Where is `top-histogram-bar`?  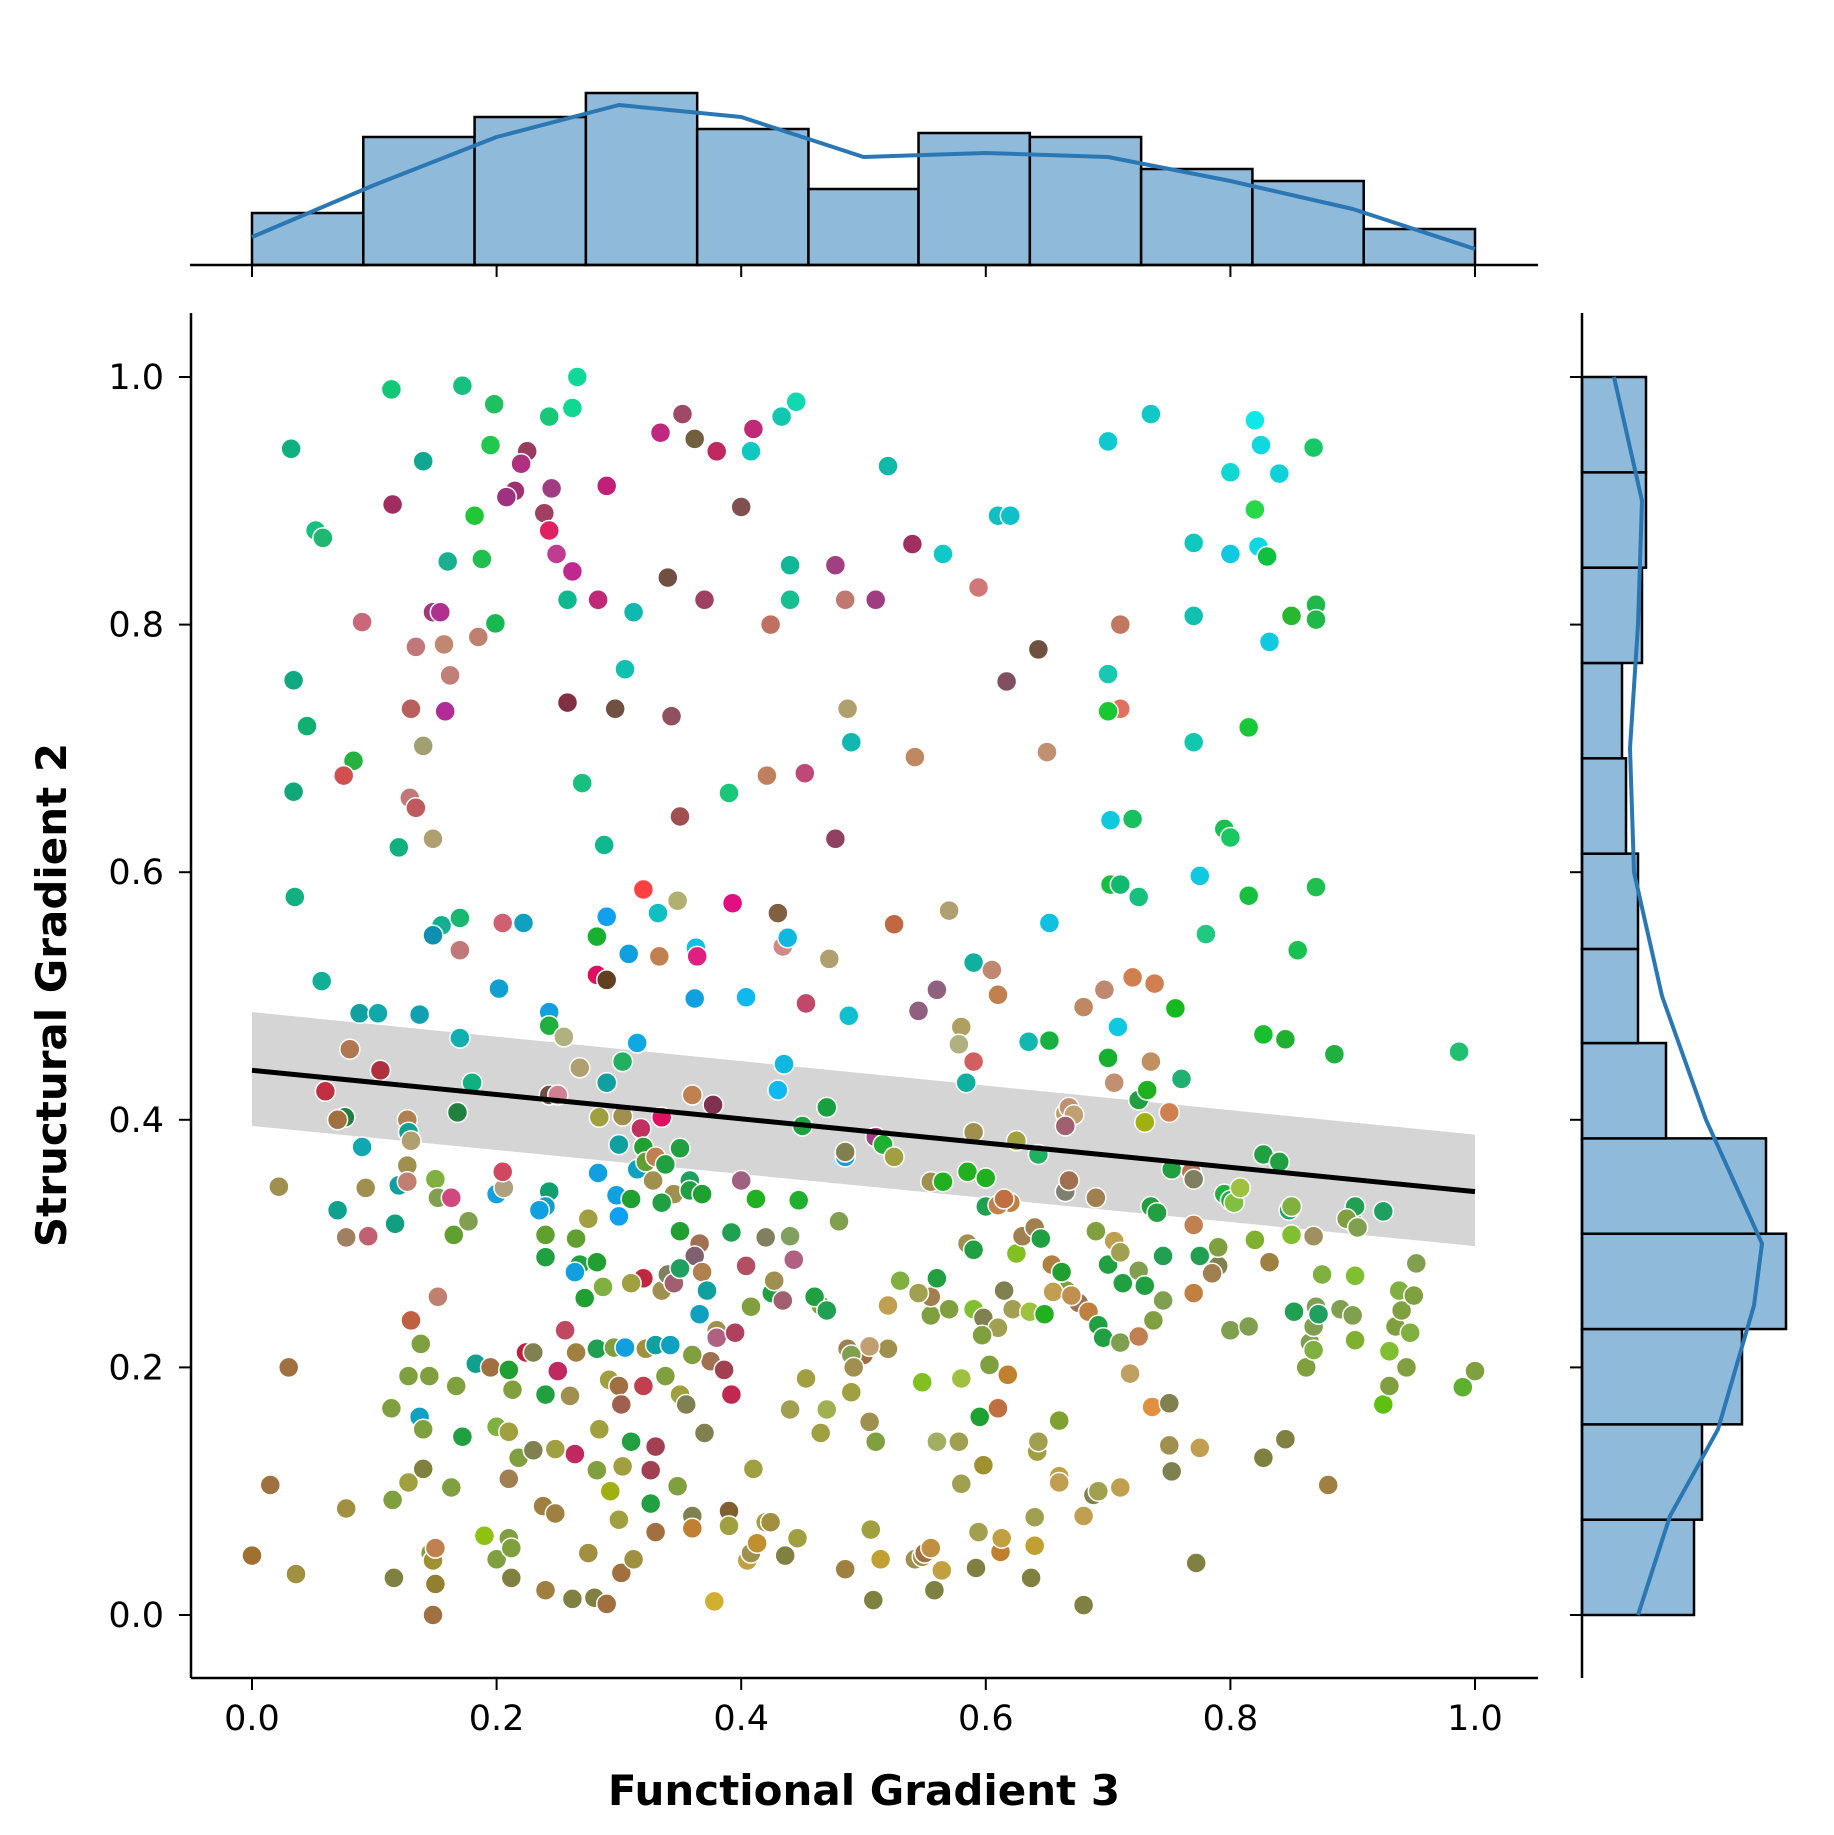 top-histogram-bar is located at coordinates (752, 197).